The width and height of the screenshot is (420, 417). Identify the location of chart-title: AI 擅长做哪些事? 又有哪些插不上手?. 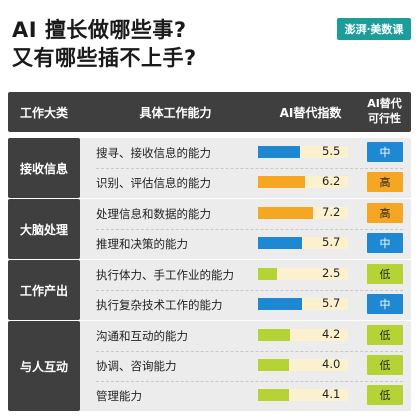
(104, 44).